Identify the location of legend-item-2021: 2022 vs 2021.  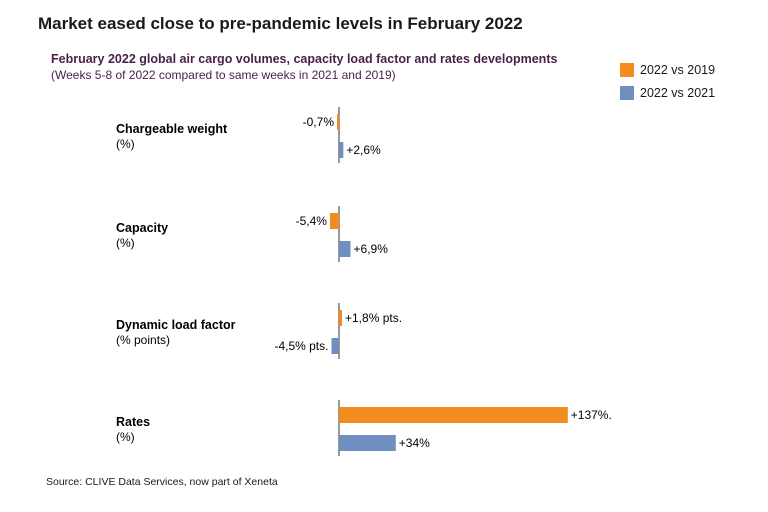
(667, 93).